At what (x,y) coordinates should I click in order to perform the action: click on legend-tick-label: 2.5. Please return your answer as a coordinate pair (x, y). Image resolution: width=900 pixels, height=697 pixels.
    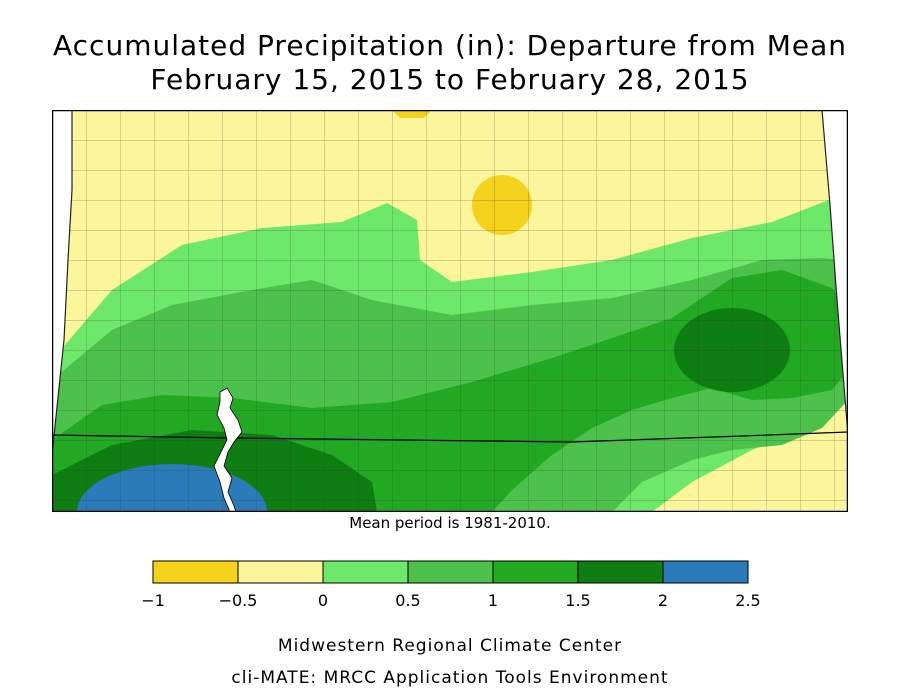
    Looking at the image, I should click on (747, 600).